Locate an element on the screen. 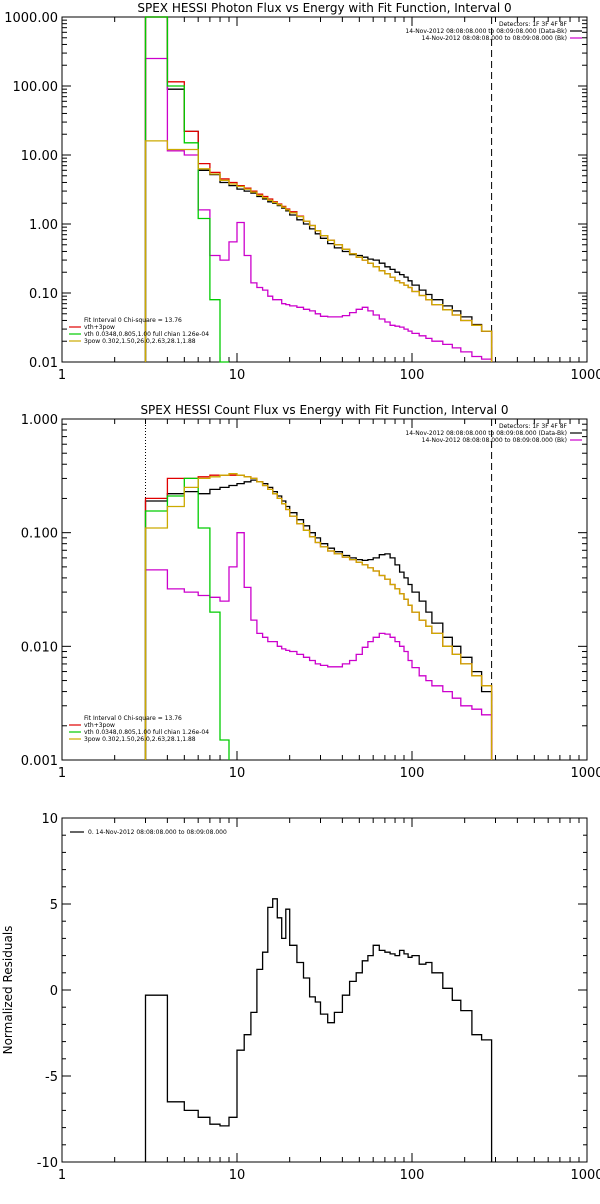 The height and width of the screenshot is (1204, 600). y-tick-label: 0.10 is located at coordinates (43, 294).